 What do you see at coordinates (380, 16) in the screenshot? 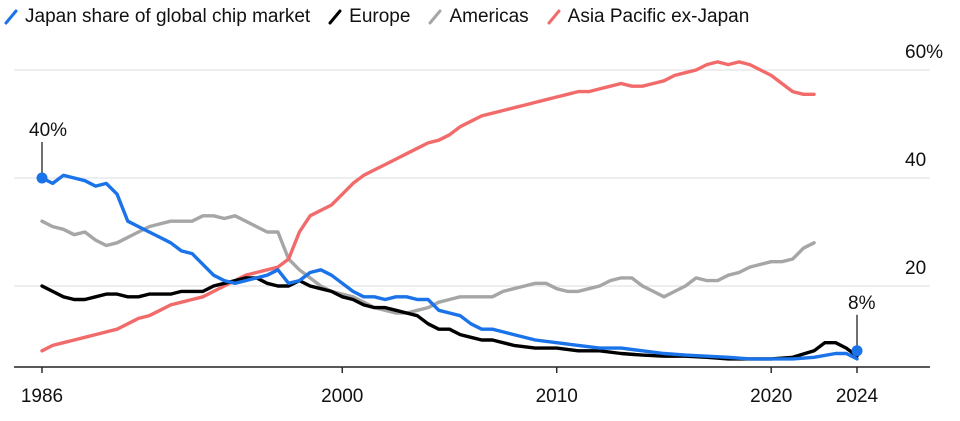
I see `legend-label: Europe` at bounding box center [380, 16].